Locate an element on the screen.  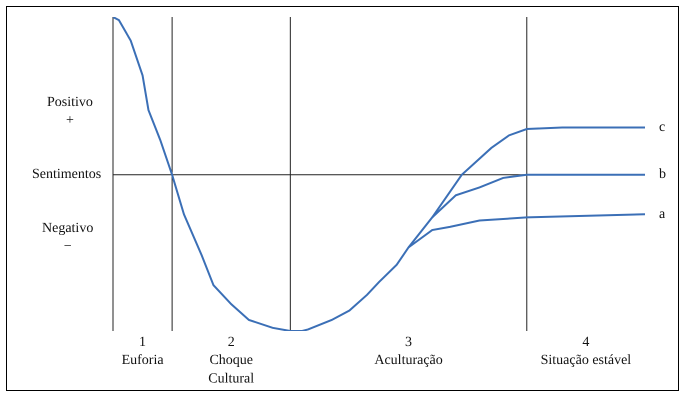
series-label: a is located at coordinates (662, 214).